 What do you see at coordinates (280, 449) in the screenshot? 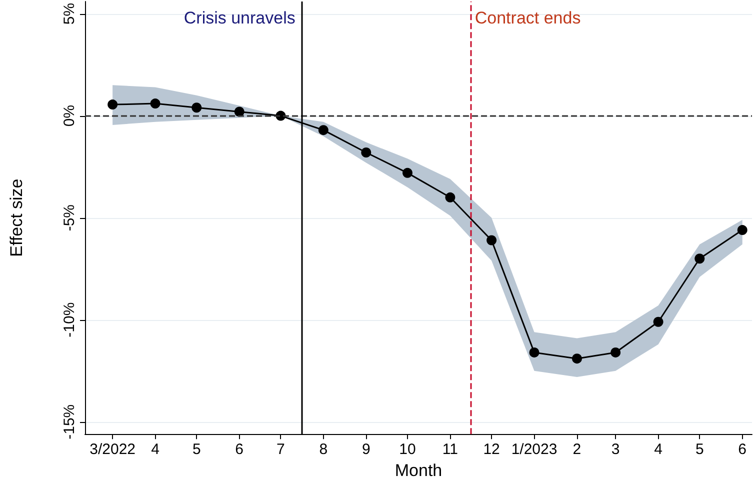
I see `x-tick-label: 7` at bounding box center [280, 449].